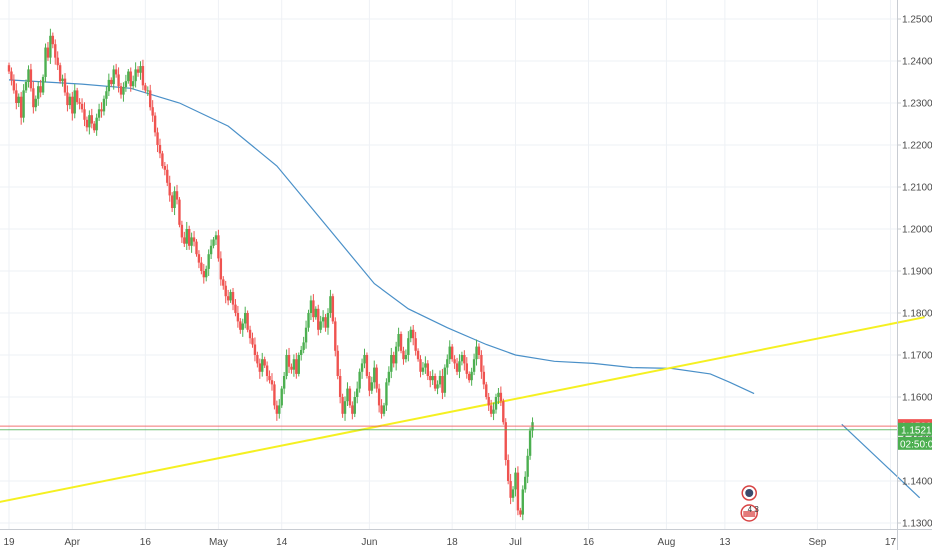 The image size is (932, 550). I want to click on x-tick-label: Apr, so click(73, 542).